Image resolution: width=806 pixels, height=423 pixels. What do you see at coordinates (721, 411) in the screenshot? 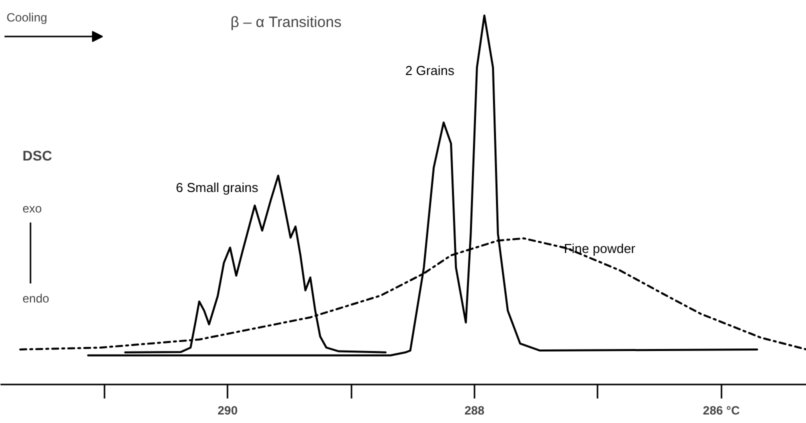
I see `x-tick-label: 286 °C` at bounding box center [721, 411].